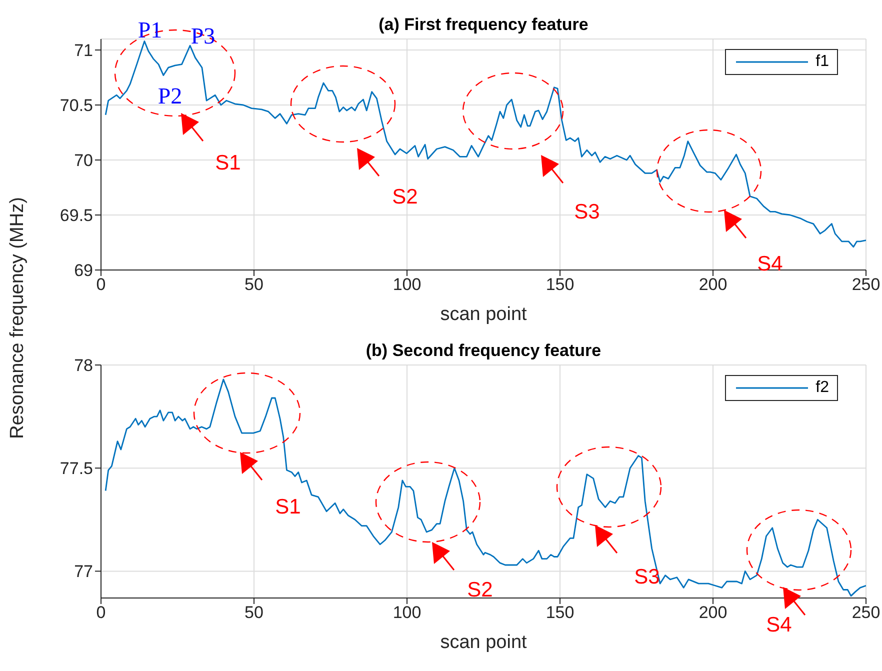 This screenshot has height=671, width=882. I want to click on y-tick-label: 70.5, so click(76, 106).